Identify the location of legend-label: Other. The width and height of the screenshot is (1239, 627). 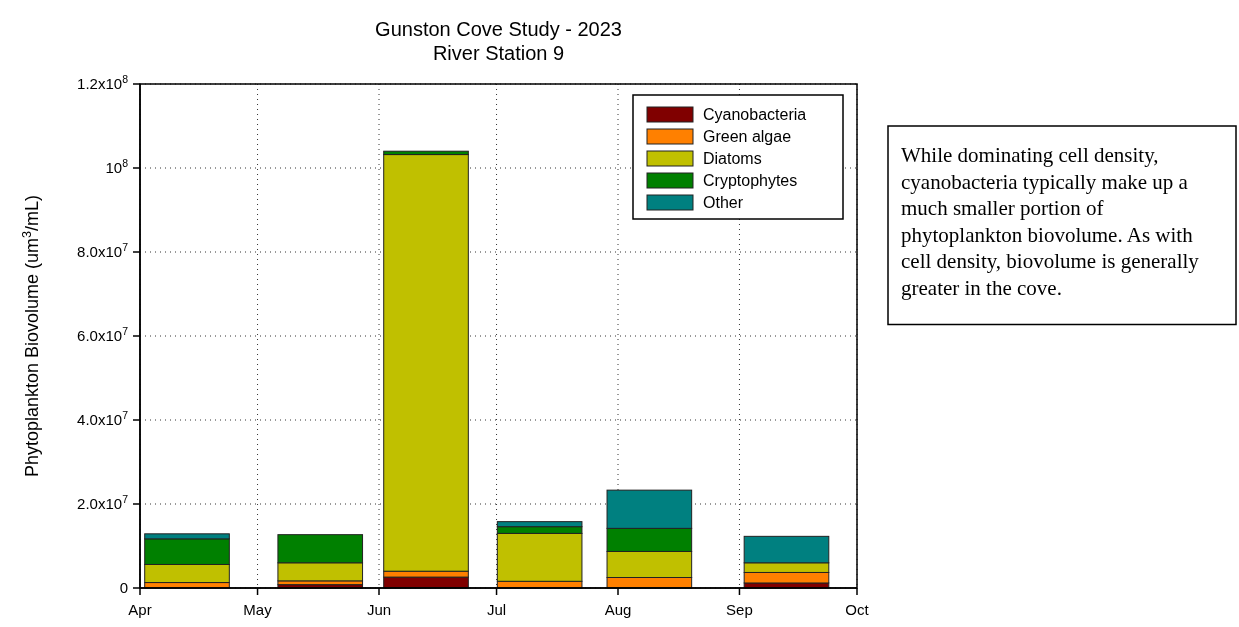
(723, 202).